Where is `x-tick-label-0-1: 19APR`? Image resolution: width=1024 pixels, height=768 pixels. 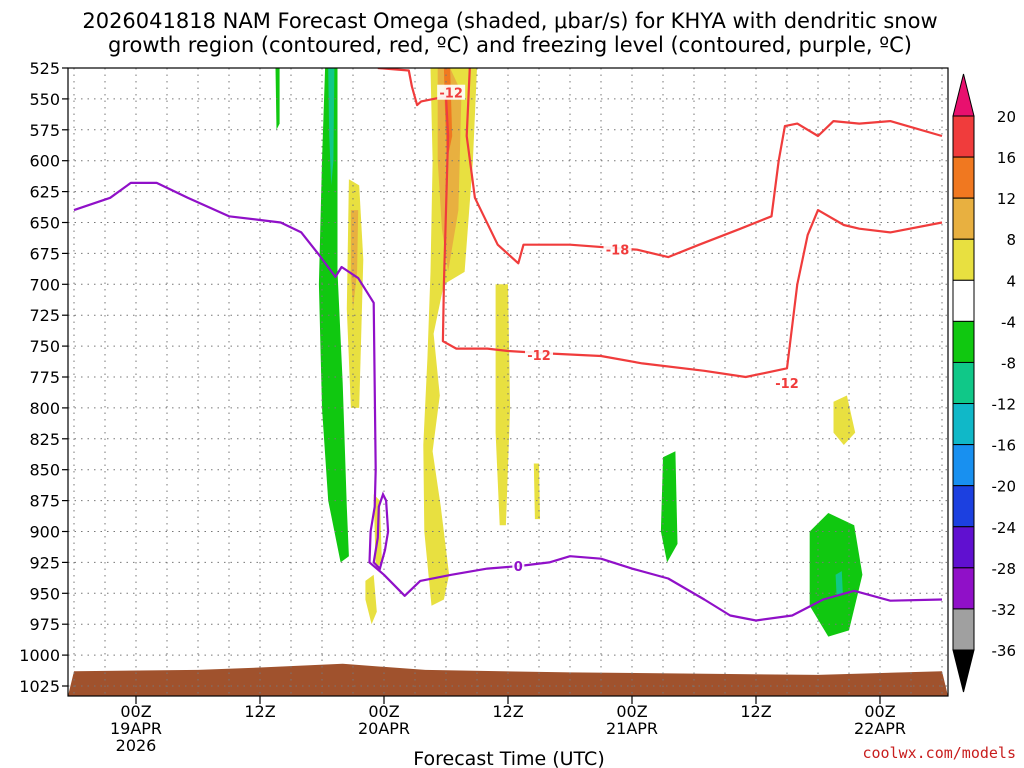 x-tick-label-0-1: 19APR is located at coordinates (136, 728).